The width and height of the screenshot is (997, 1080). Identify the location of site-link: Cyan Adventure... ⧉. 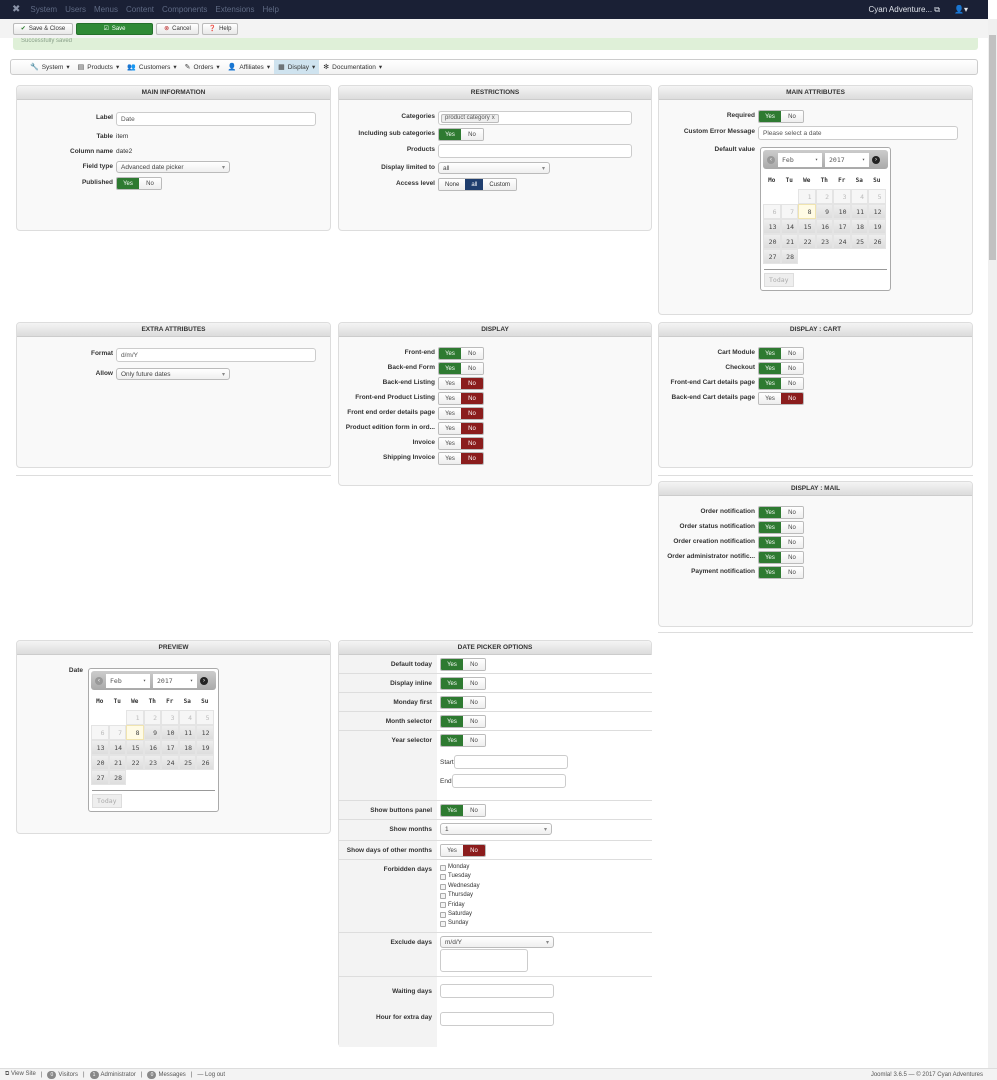
(904, 9).